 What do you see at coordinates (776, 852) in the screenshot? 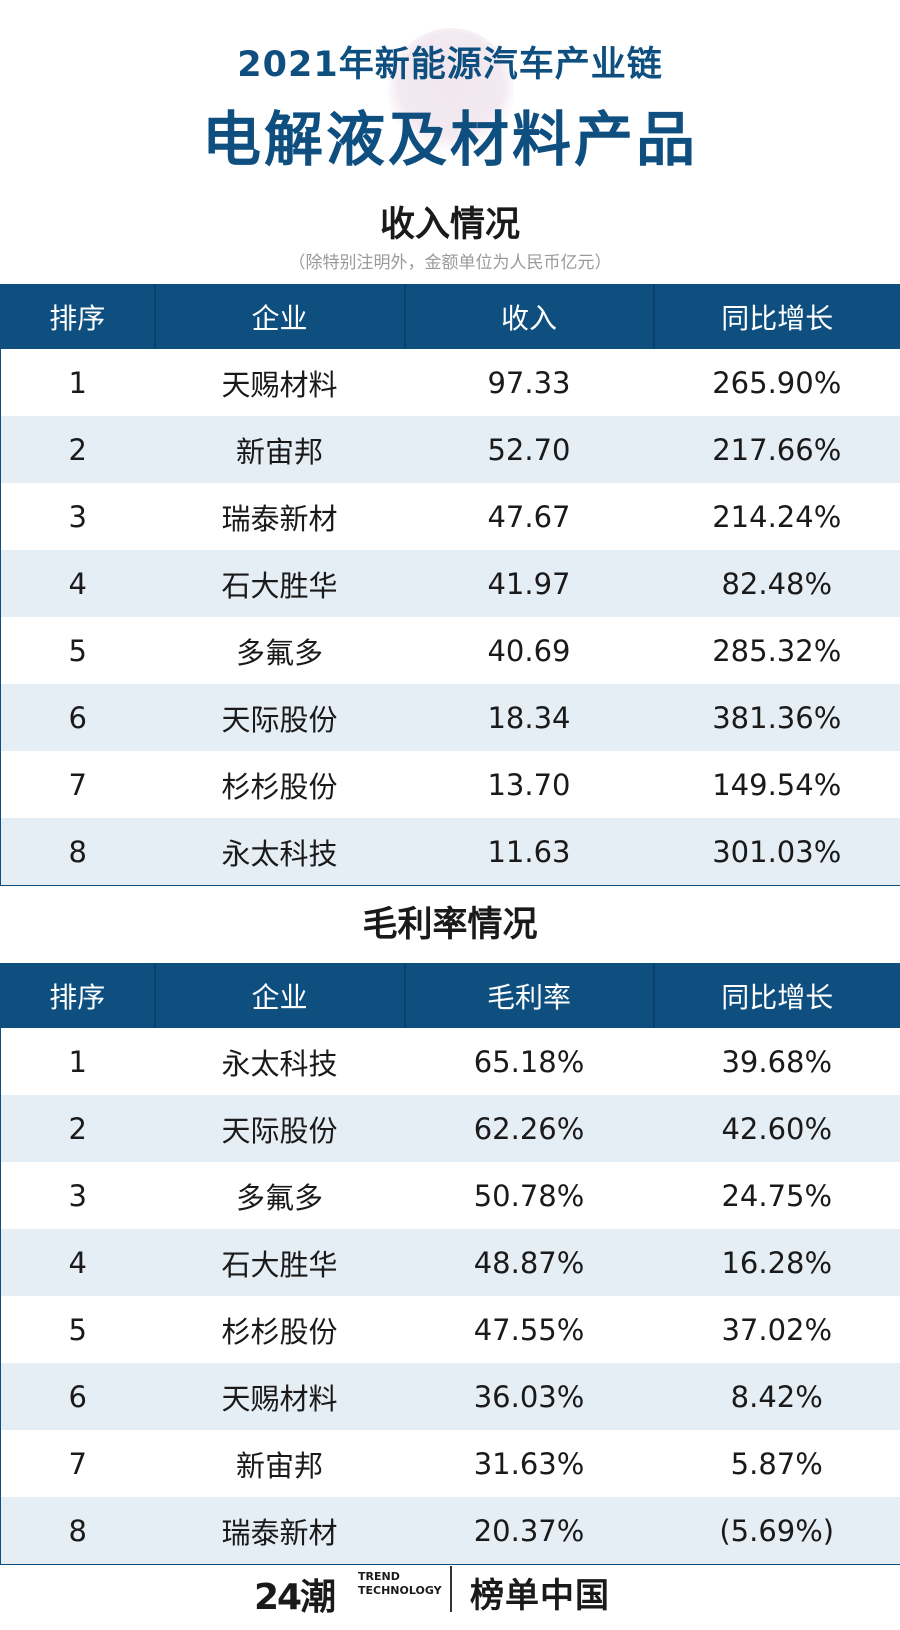
I see `cell-yoy-growth: 301.03%` at bounding box center [776, 852].